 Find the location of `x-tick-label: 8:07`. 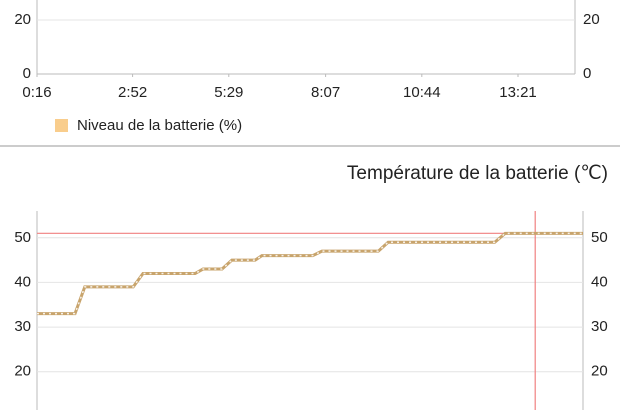

x-tick-label: 8:07 is located at coordinates (325, 92).